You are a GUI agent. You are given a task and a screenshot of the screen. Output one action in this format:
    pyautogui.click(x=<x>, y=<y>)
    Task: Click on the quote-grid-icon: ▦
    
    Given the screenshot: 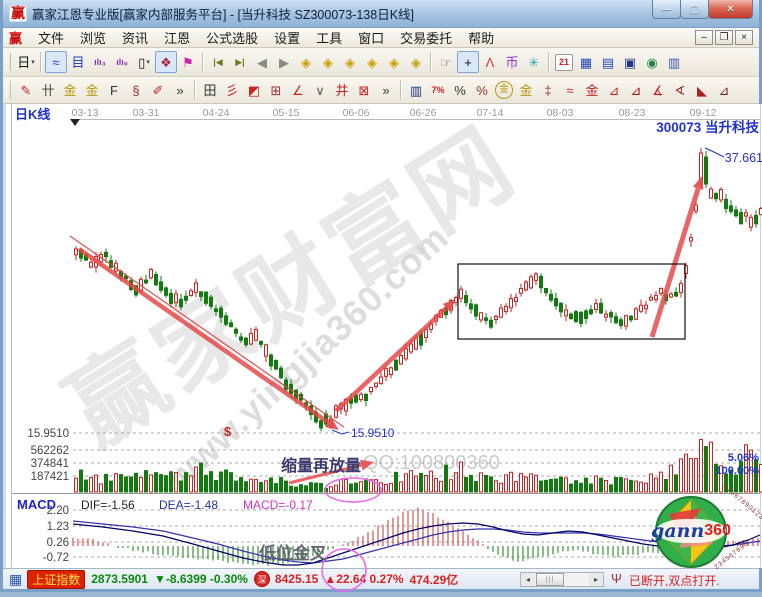 What is the action you would take?
    pyautogui.click(x=15, y=579)
    